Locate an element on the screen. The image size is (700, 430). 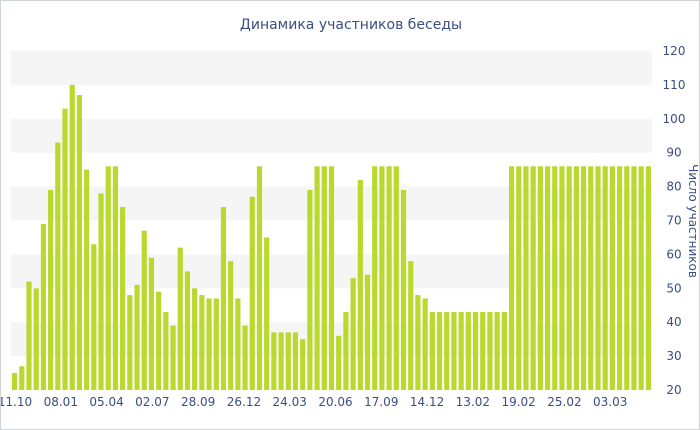
x-tick-label: 08.01 is located at coordinates (61, 402).